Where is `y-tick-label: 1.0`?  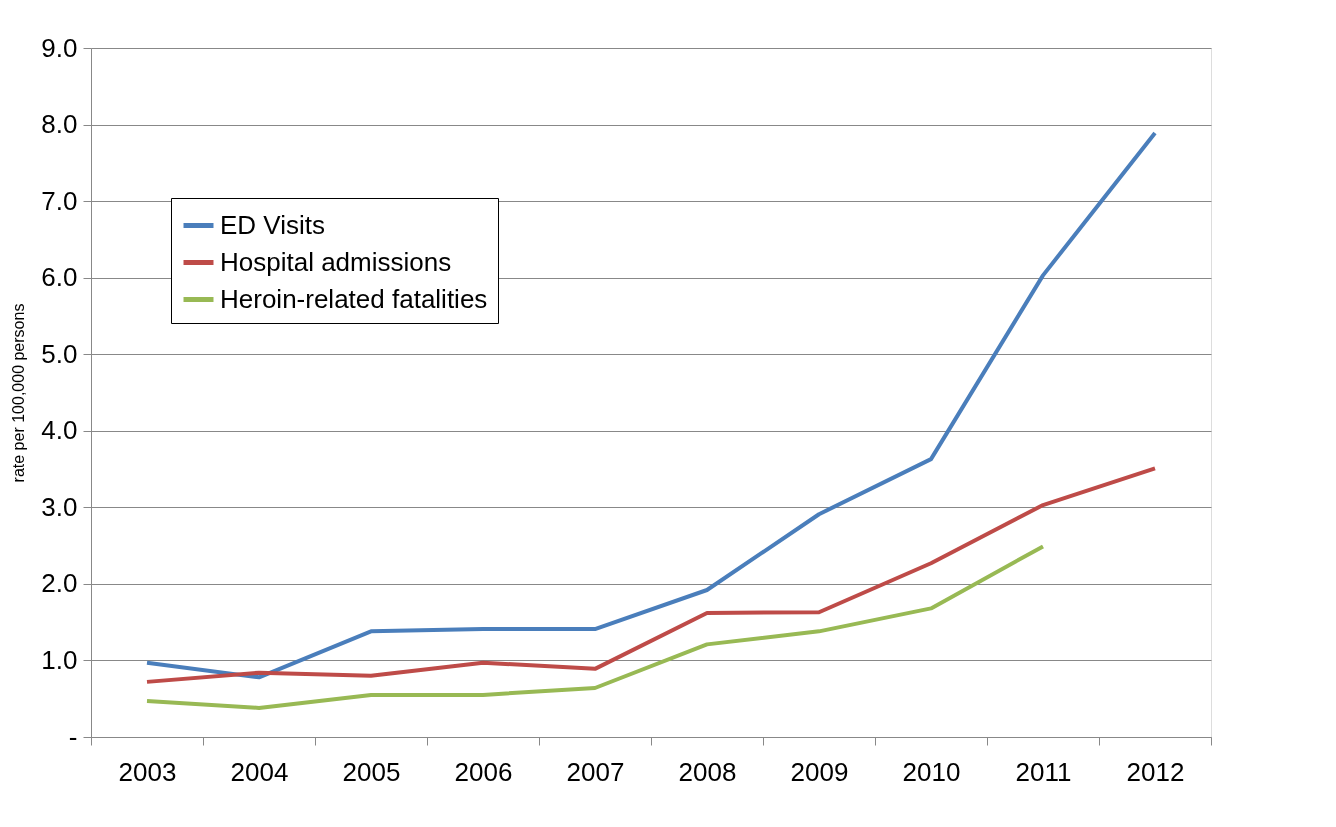
y-tick-label: 1.0 is located at coordinates (59, 659).